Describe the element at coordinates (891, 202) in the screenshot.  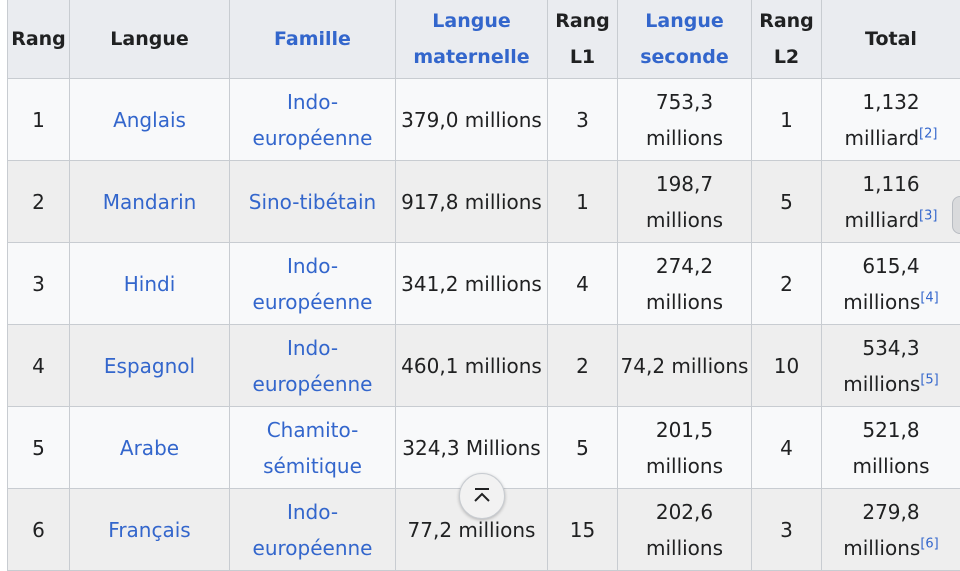
I see `total-cell: 1,116 milliard[3]` at that location.